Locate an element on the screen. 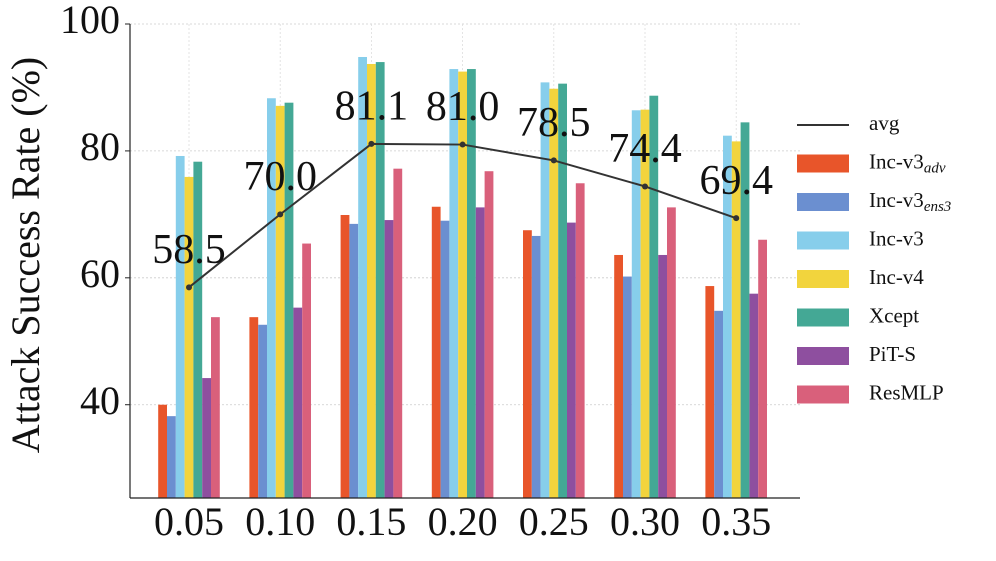 The image size is (996, 561). legend-label: Inc-v3 is located at coordinates (896, 238).